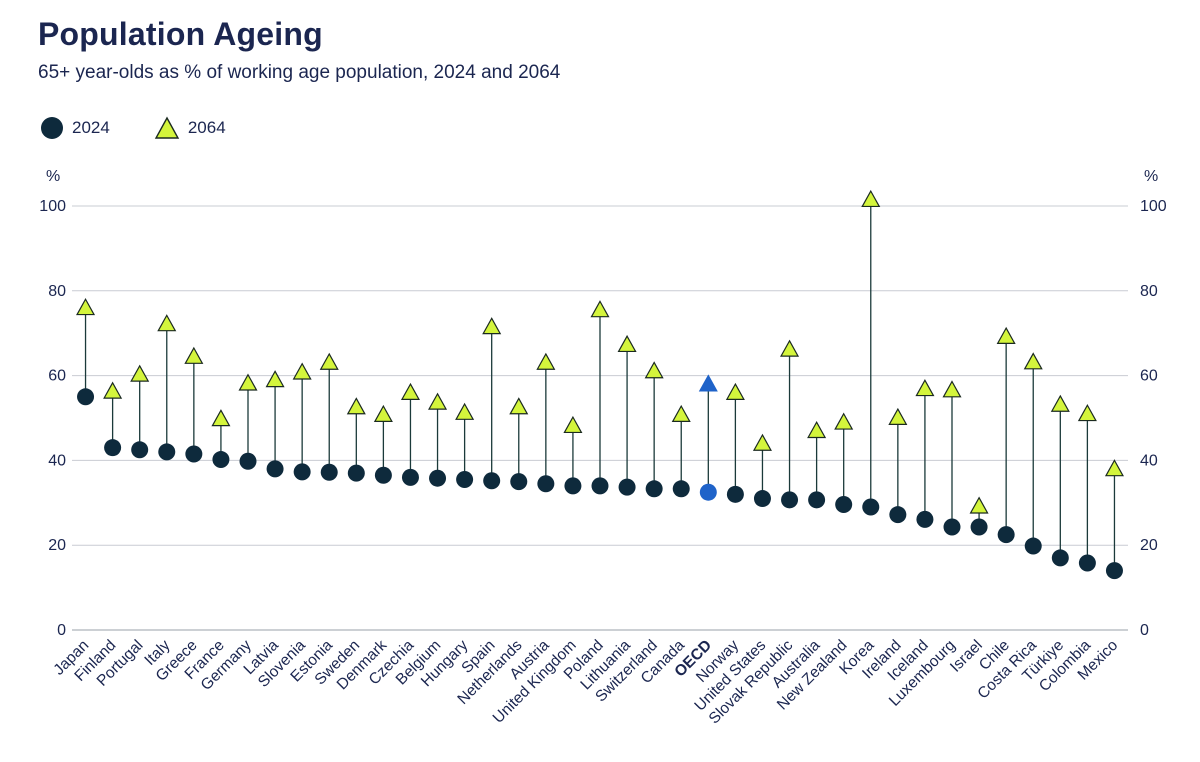  I want to click on y-tick-label-left: 20, so click(57, 545).